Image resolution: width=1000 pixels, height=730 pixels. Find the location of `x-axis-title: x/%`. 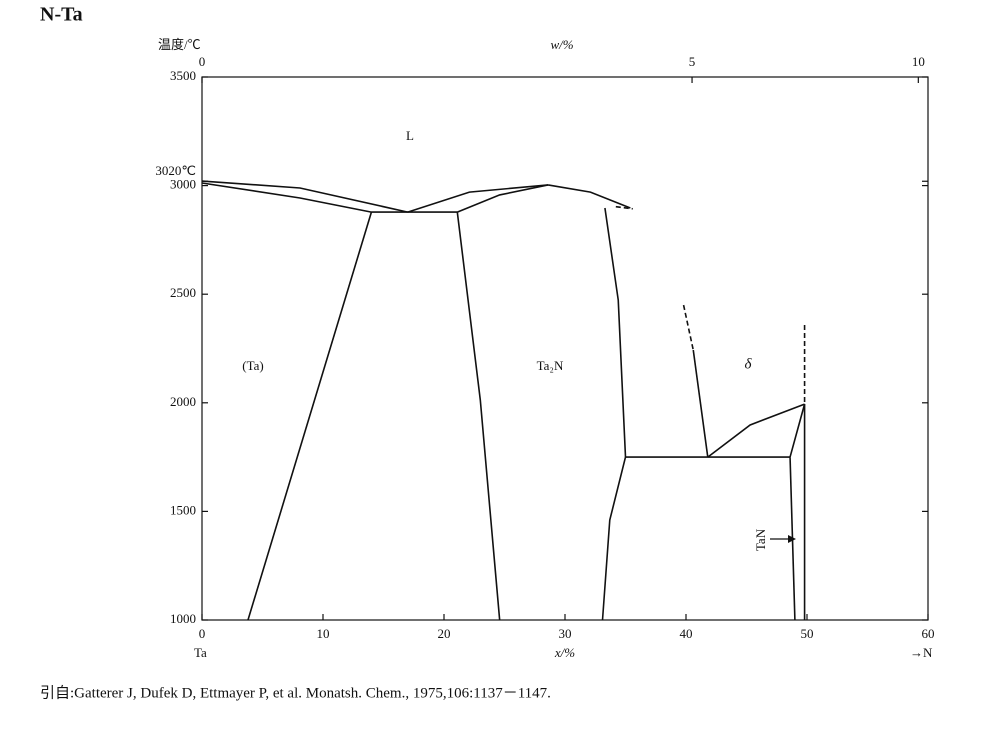

x-axis-title: x/% is located at coordinates (564, 652).